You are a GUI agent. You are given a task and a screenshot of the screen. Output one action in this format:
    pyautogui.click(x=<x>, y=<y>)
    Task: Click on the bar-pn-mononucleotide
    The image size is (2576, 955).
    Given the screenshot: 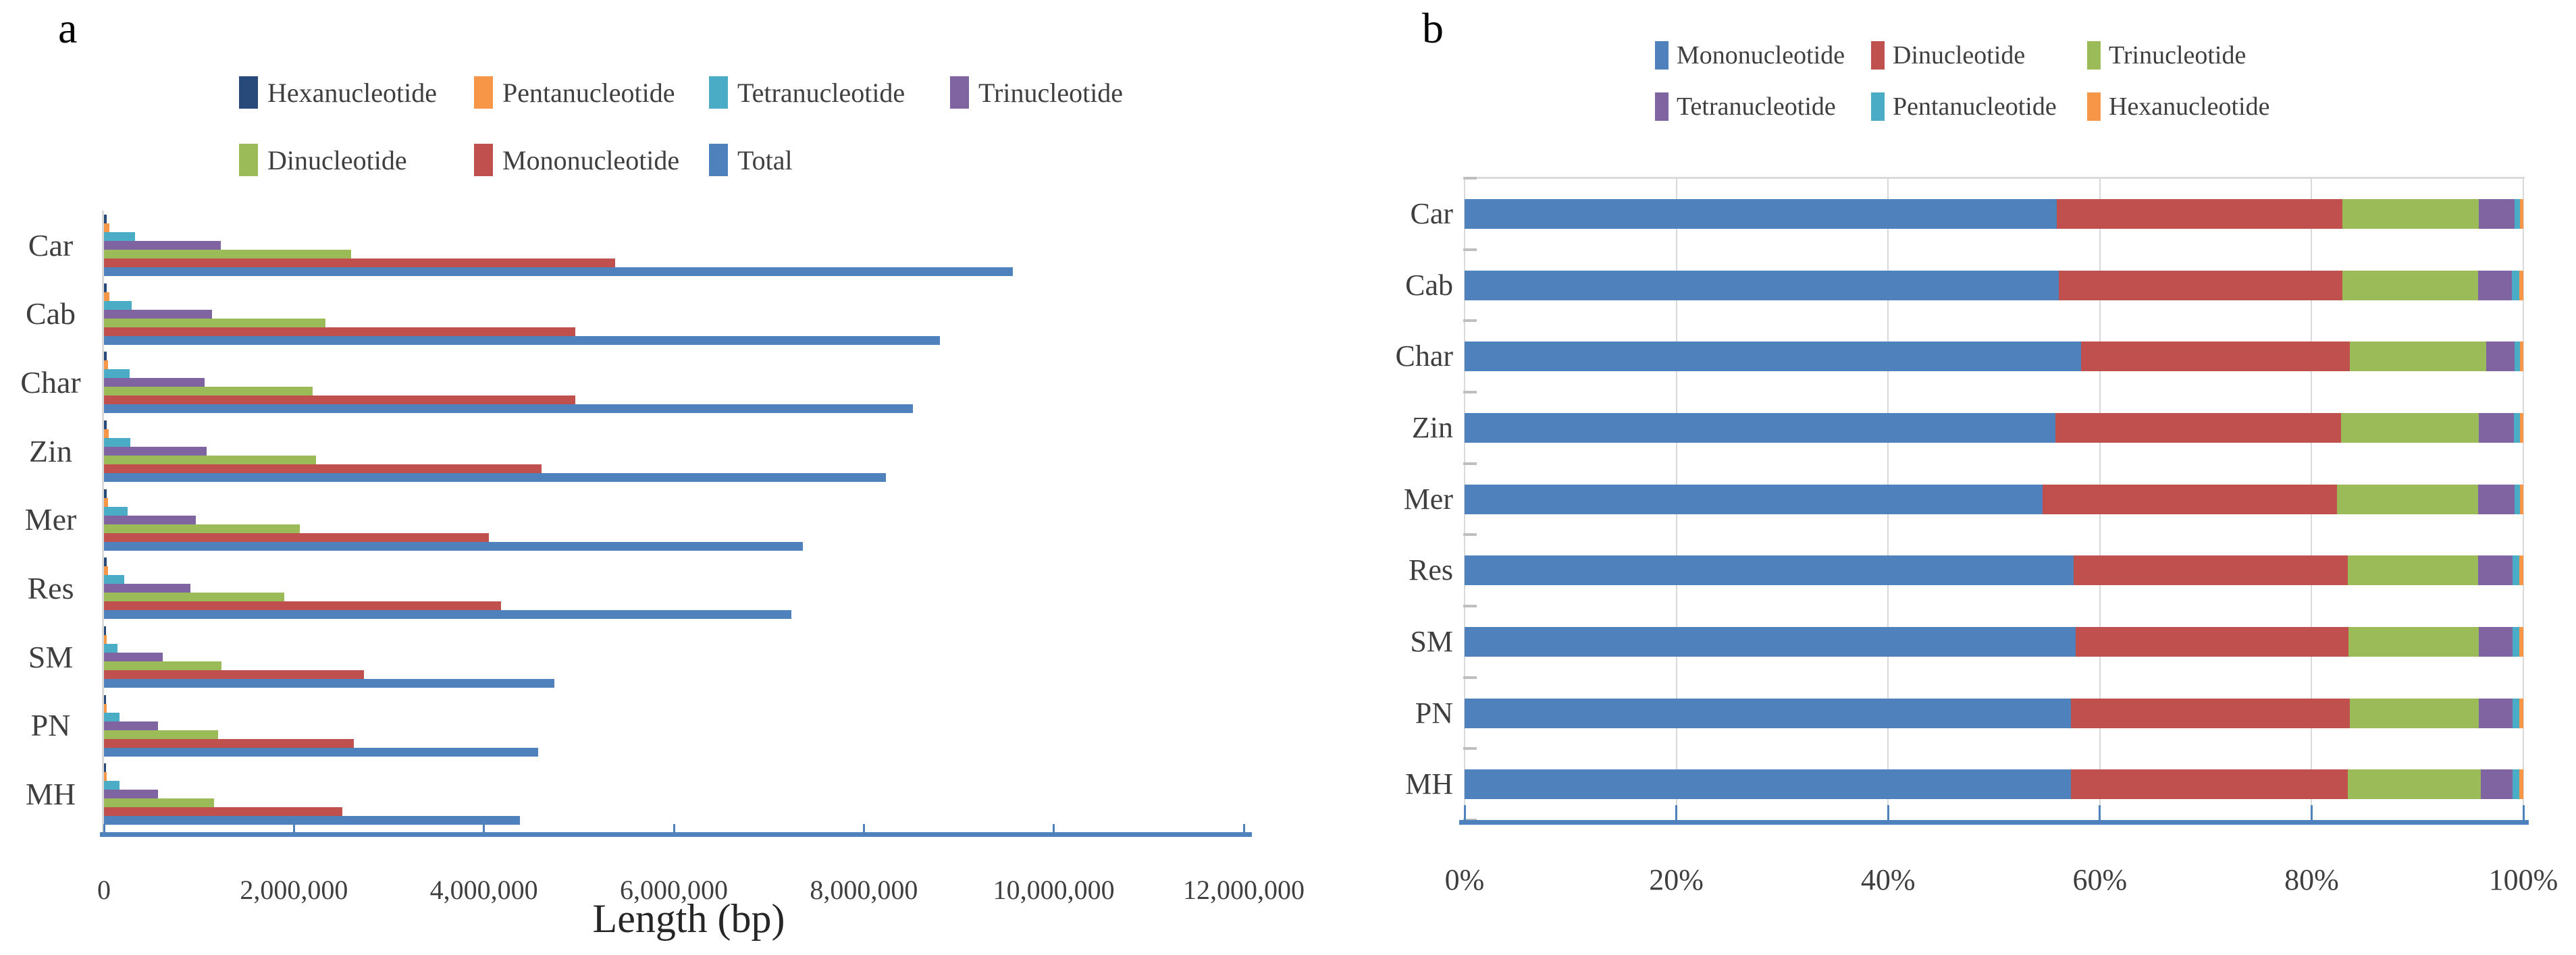 What is the action you would take?
    pyautogui.click(x=229, y=743)
    